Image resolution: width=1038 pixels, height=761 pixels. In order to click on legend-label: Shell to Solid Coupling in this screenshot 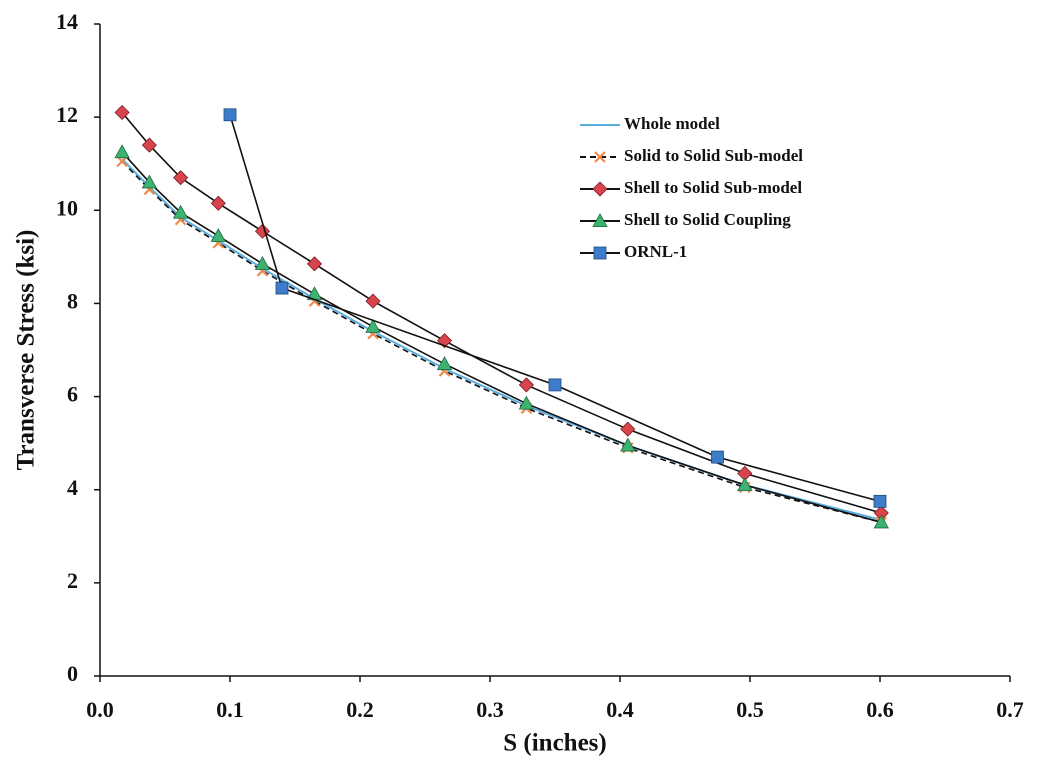, I will do `click(707, 219)`.